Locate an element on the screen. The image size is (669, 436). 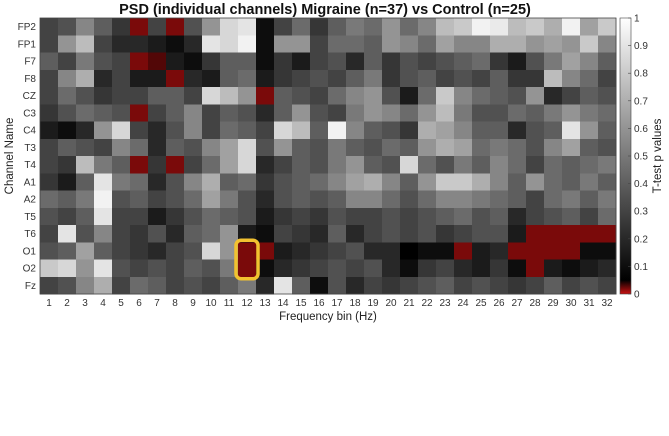
x-tick-label: 32 is located at coordinates (607, 303).